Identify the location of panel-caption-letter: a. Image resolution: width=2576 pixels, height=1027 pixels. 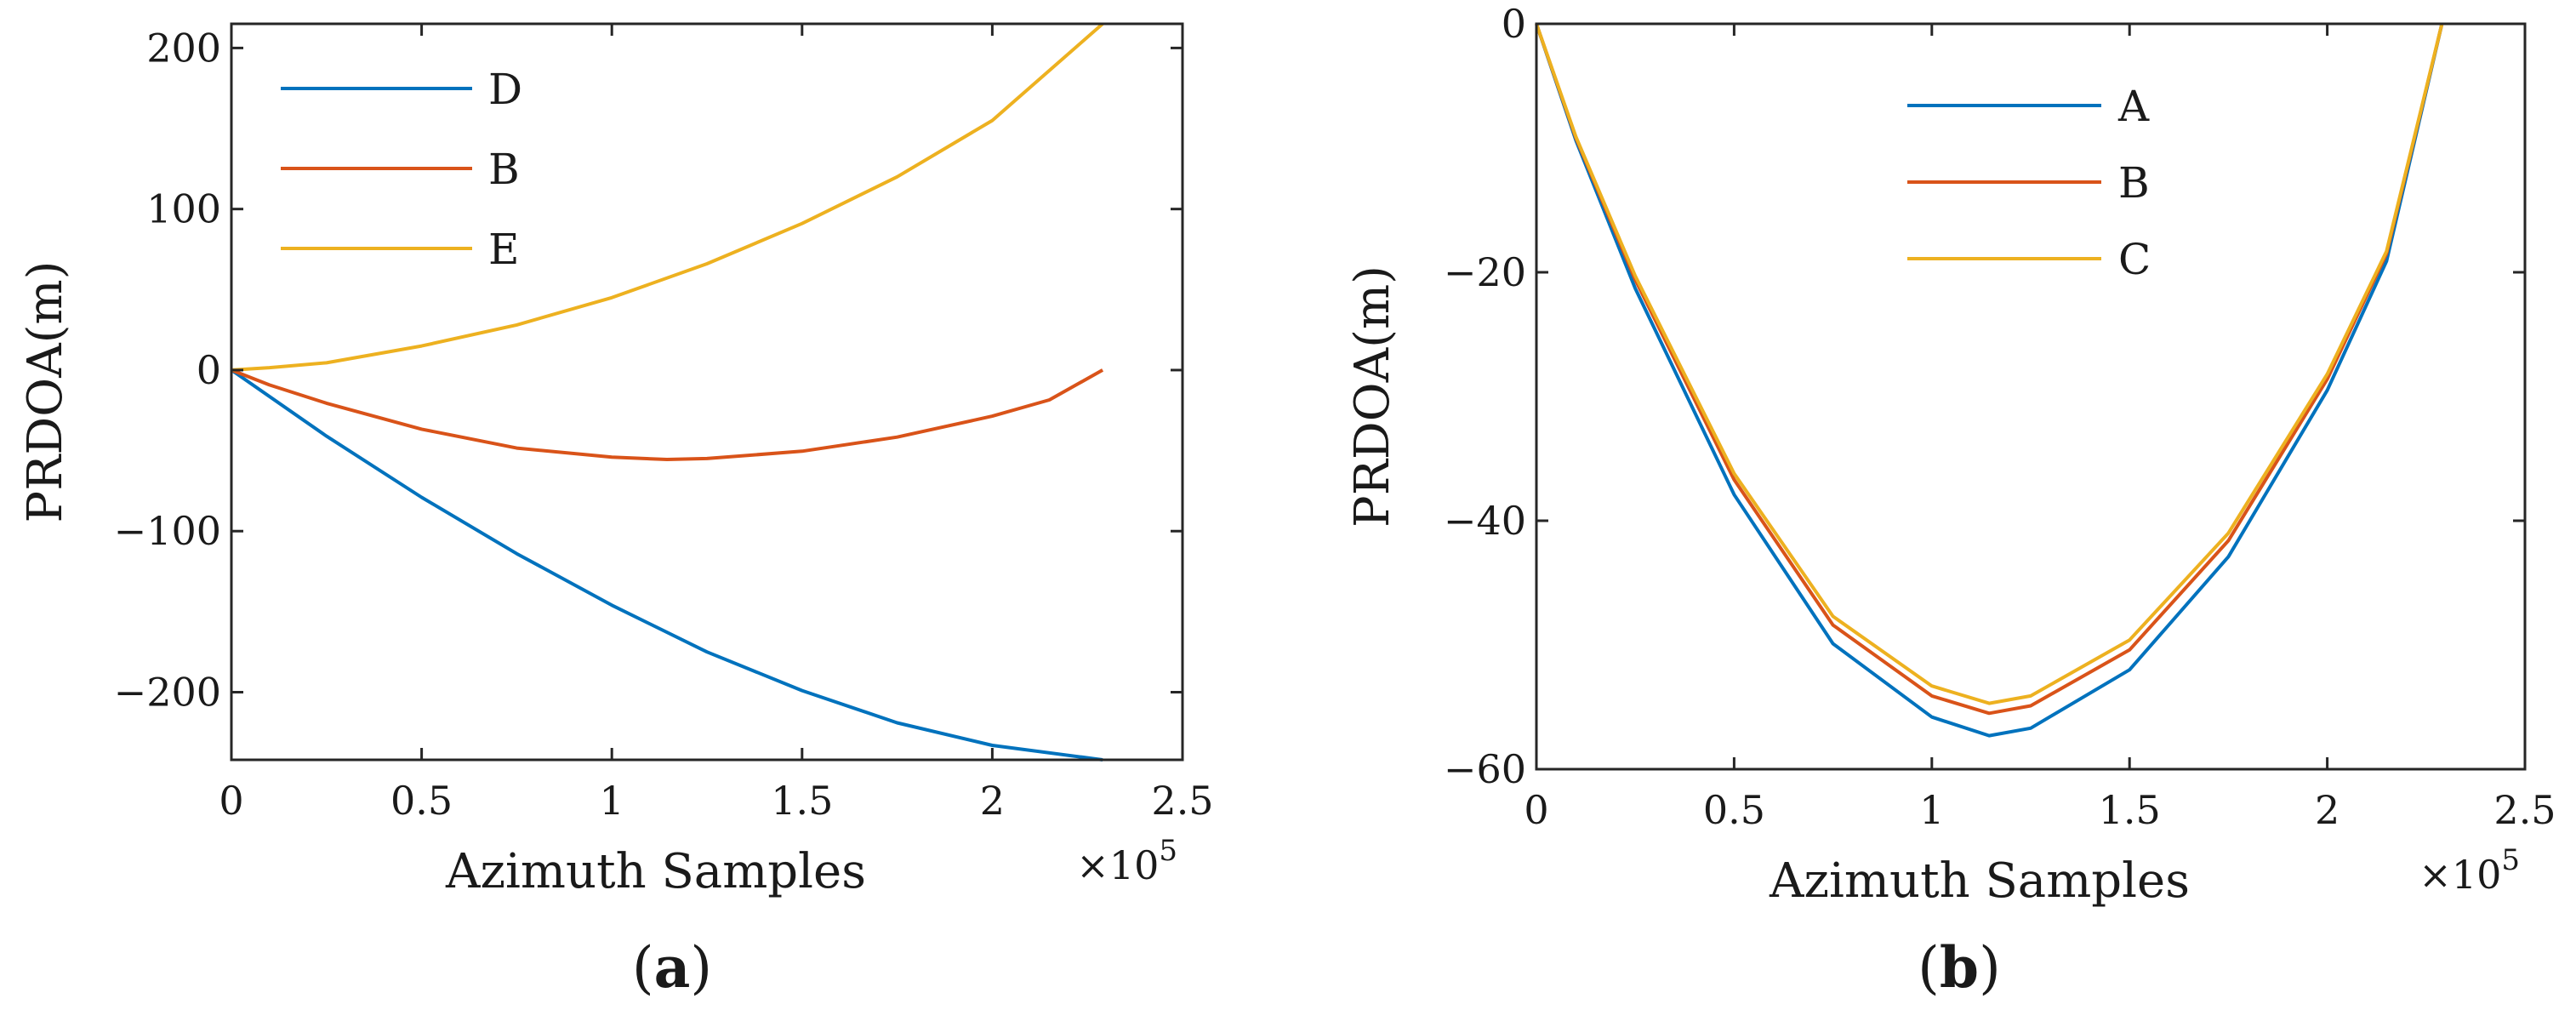
(672, 968).